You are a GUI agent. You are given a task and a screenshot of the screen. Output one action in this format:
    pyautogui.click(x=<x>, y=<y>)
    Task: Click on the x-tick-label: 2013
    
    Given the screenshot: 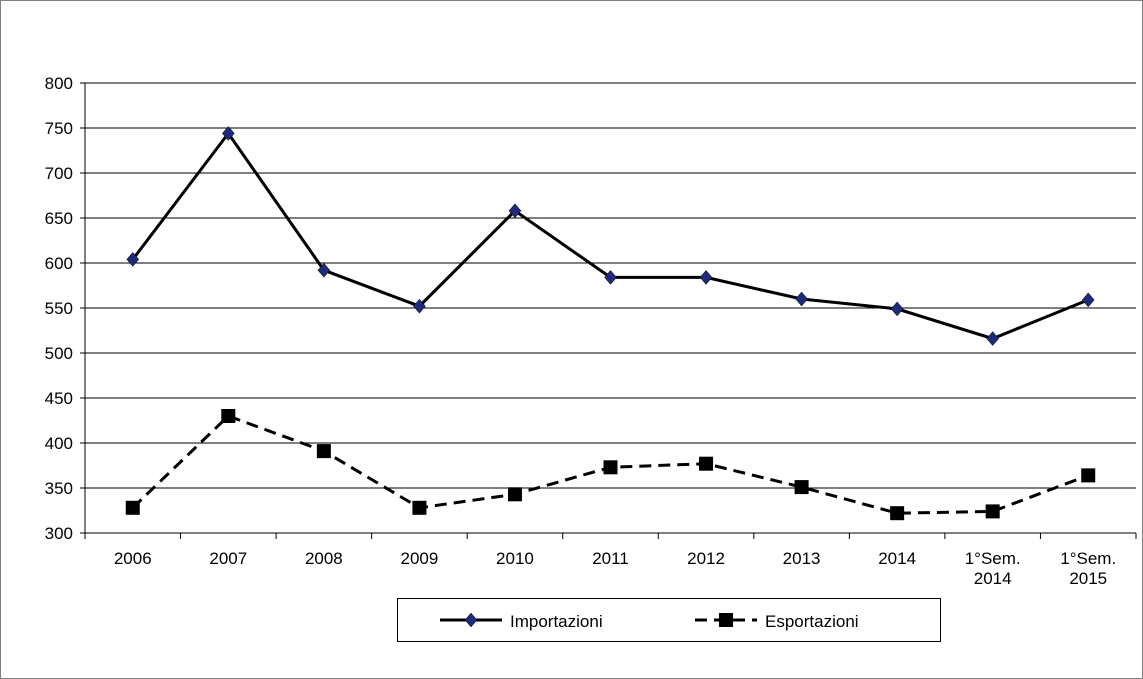 What is the action you would take?
    pyautogui.click(x=802, y=558)
    